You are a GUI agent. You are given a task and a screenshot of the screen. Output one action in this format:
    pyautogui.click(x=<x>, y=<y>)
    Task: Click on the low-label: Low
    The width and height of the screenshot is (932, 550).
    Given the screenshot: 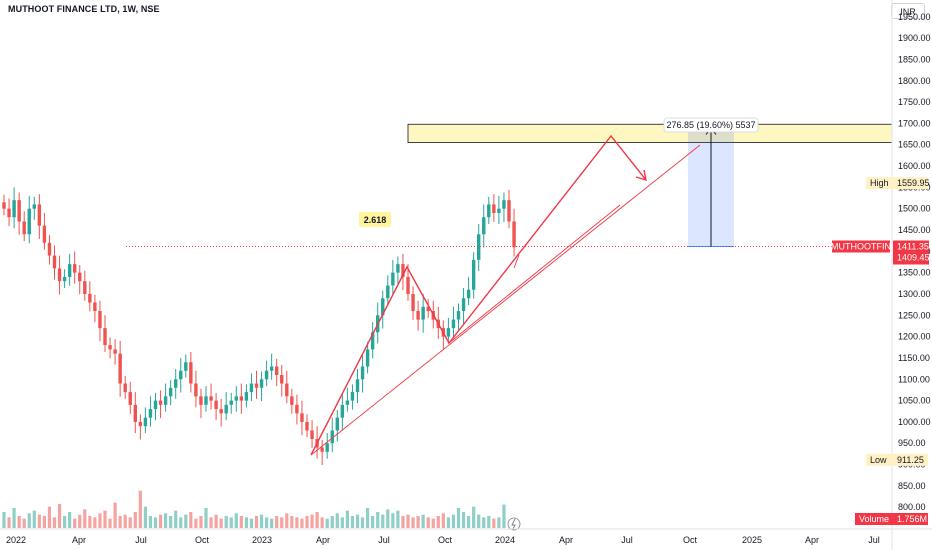 What is the action you would take?
    pyautogui.click(x=878, y=460)
    